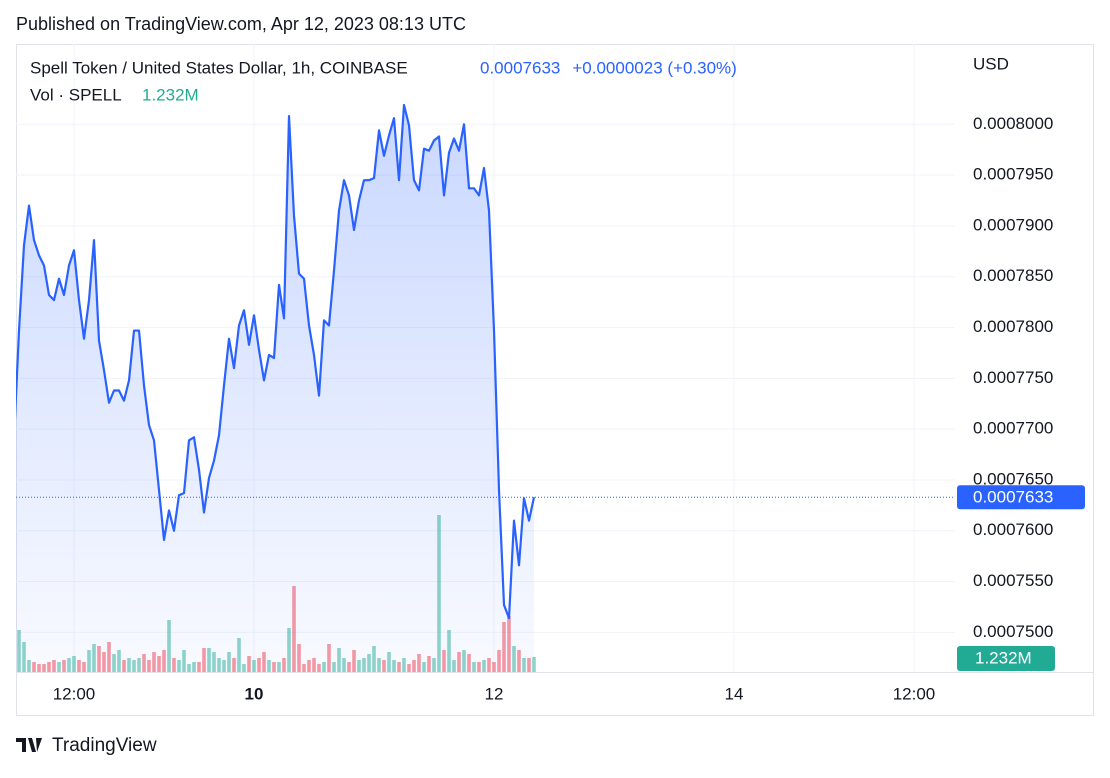 Image resolution: width=1110 pixels, height=778 pixels. What do you see at coordinates (1013, 275) in the screenshot?
I see `y-tick-label: 0.0007850` at bounding box center [1013, 275].